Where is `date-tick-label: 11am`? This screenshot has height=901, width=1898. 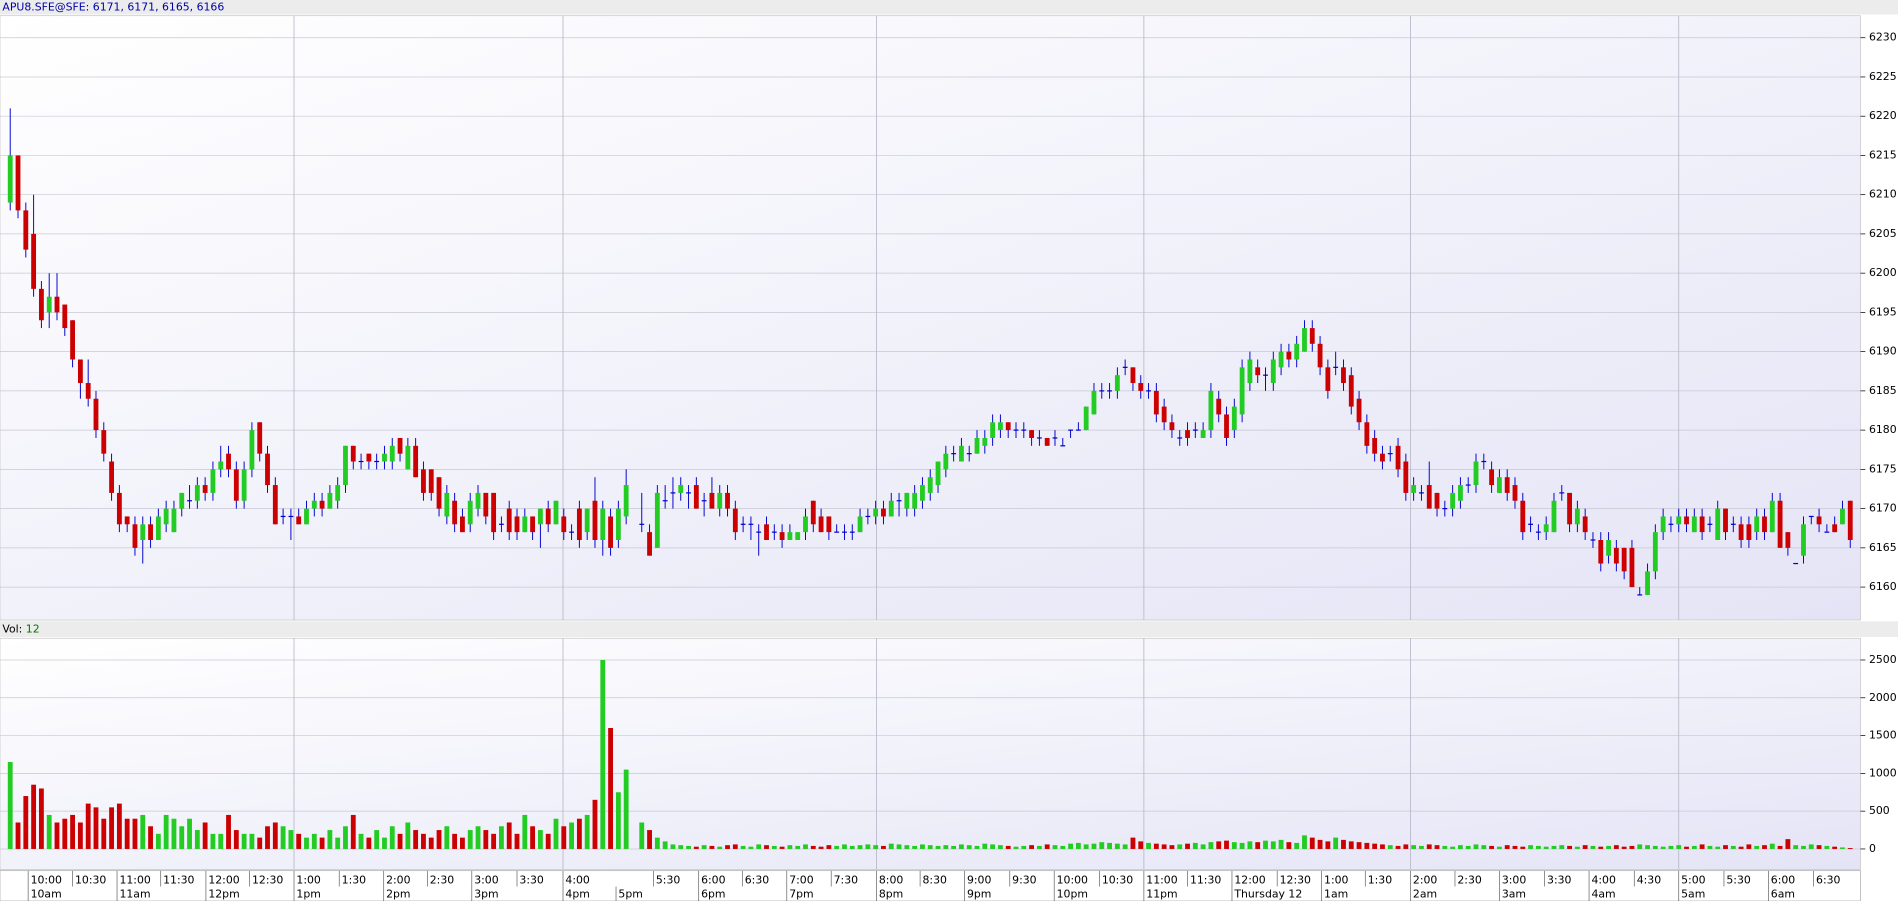
date-tick-label: 11am is located at coordinates (134, 893).